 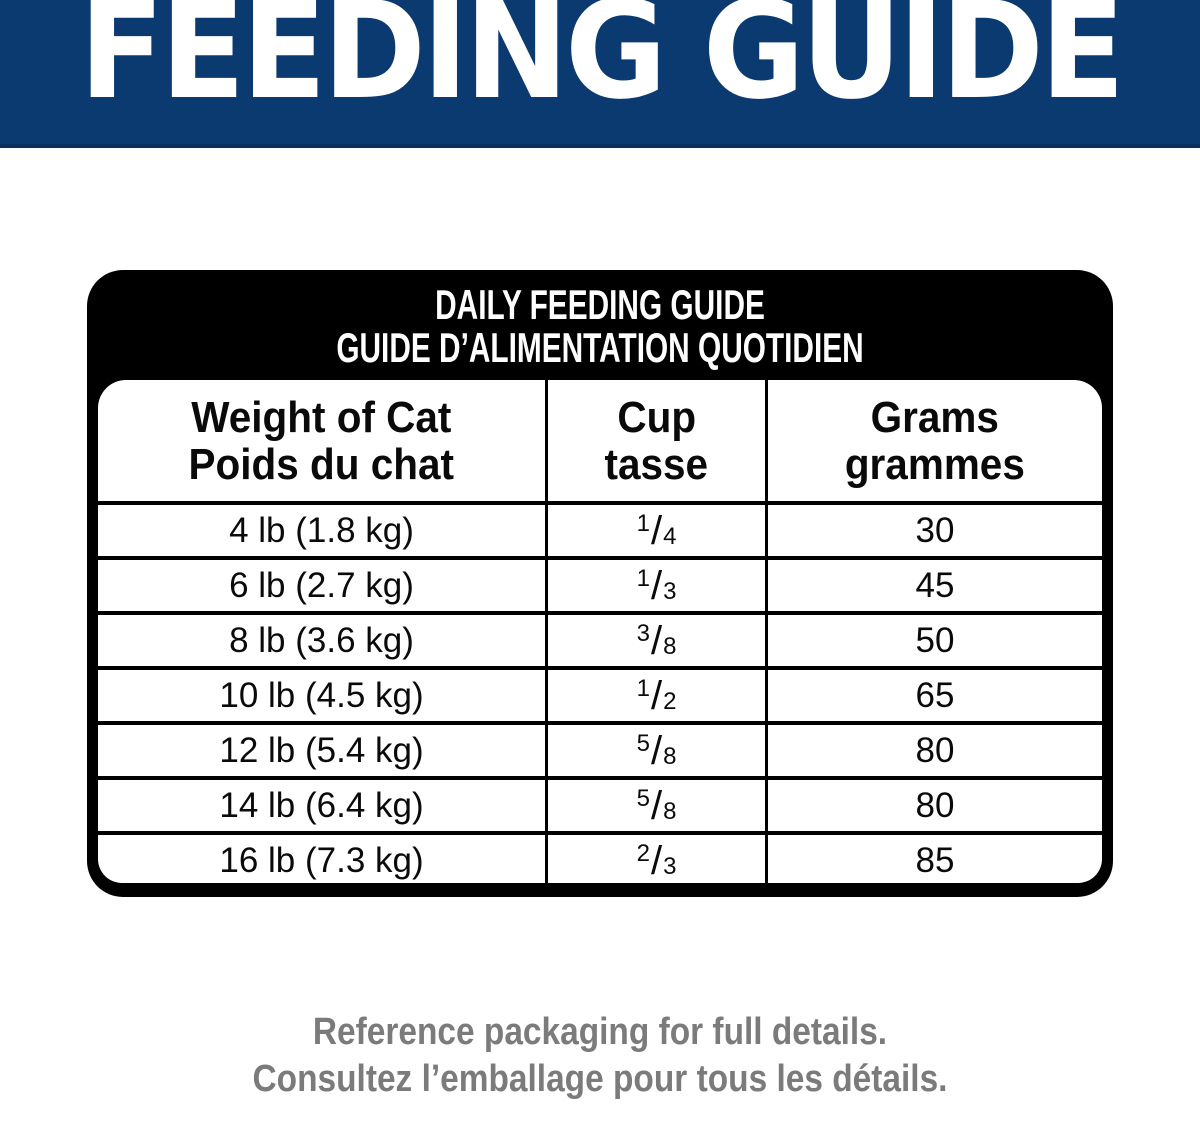 I want to click on fraction-denominator: 4, so click(x=670, y=536).